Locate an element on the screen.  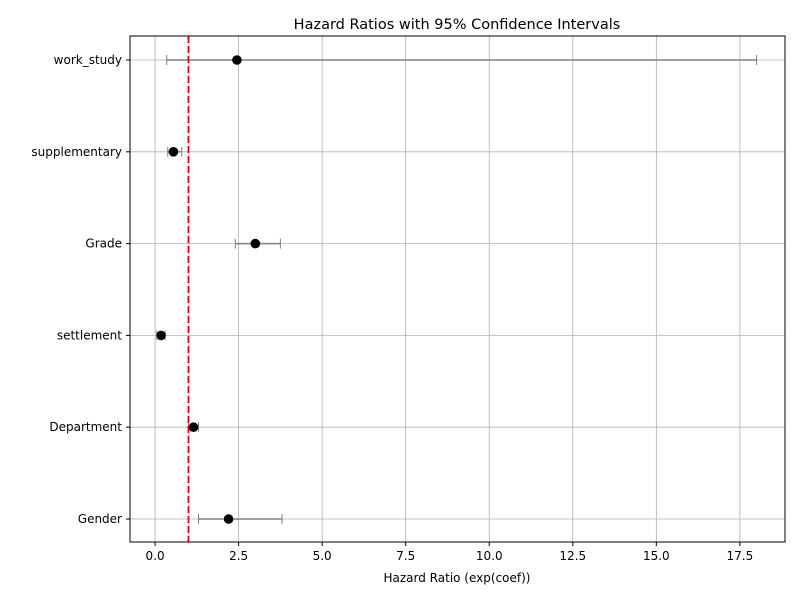
y-tick-label: supplementary is located at coordinates (76, 152).